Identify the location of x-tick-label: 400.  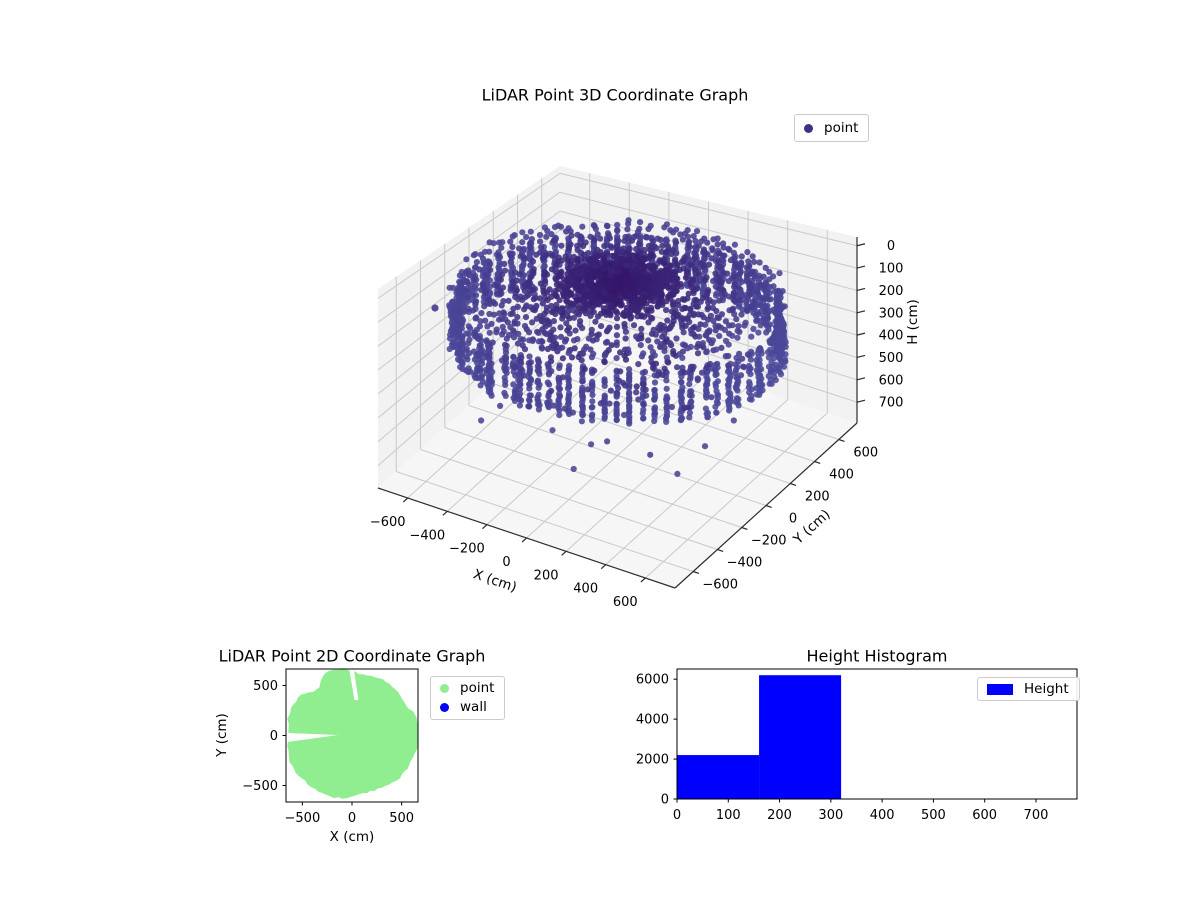
(585, 589).